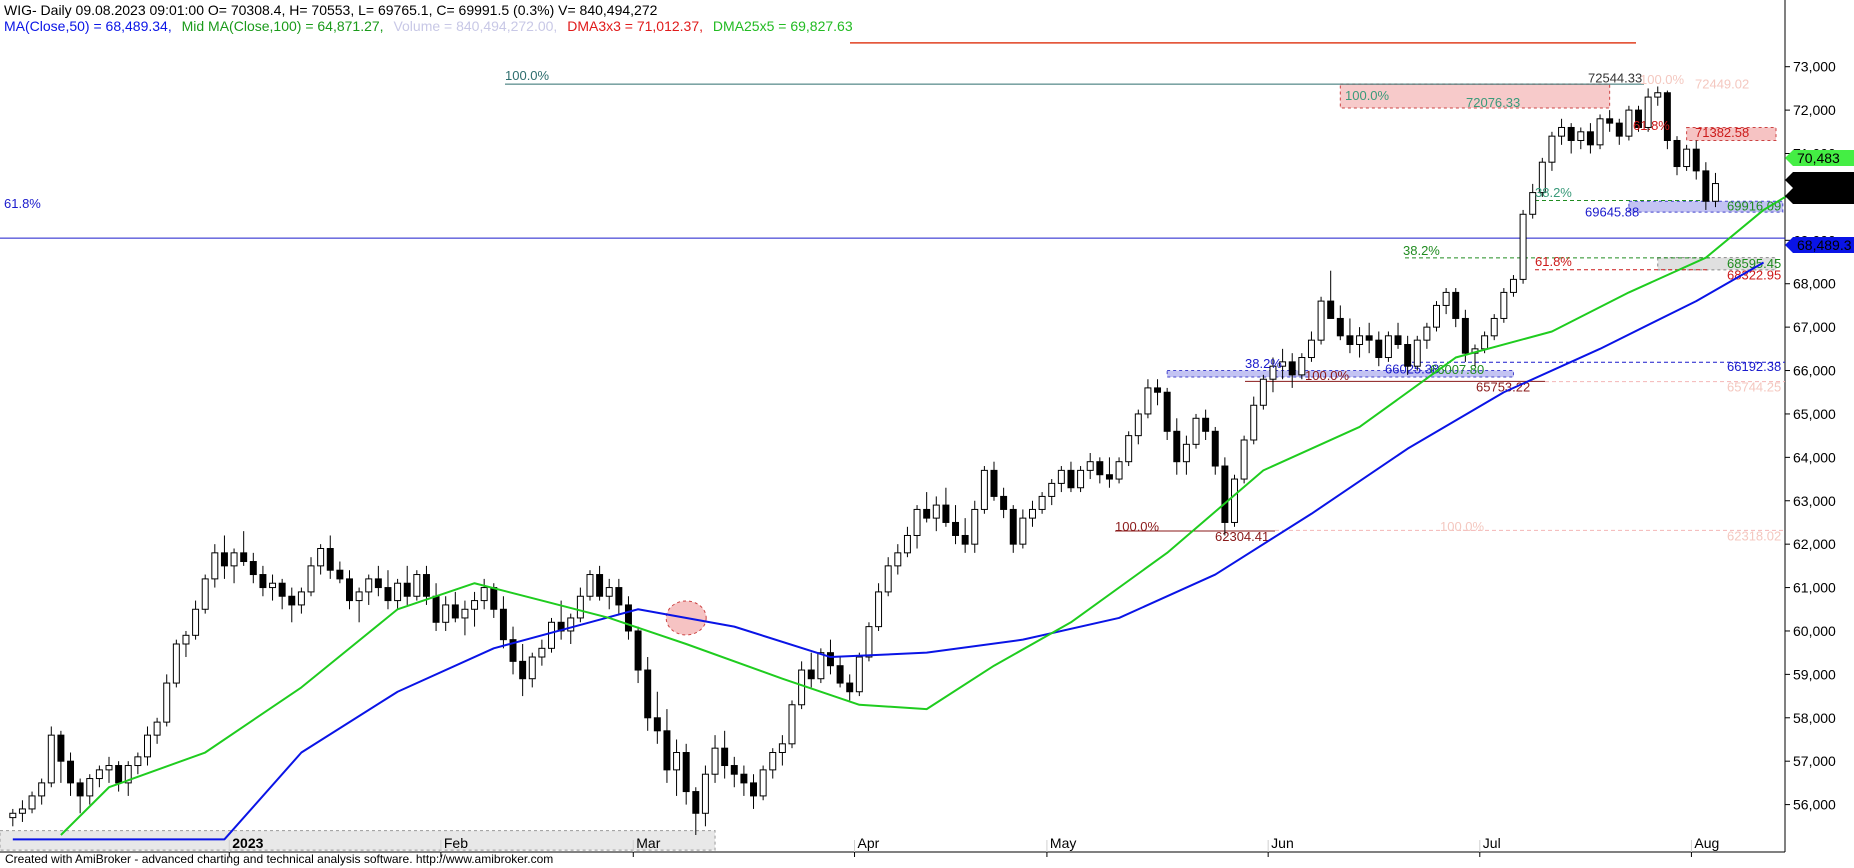  What do you see at coordinates (1492, 843) in the screenshot?
I see `x-tick-label-6: Jul` at bounding box center [1492, 843].